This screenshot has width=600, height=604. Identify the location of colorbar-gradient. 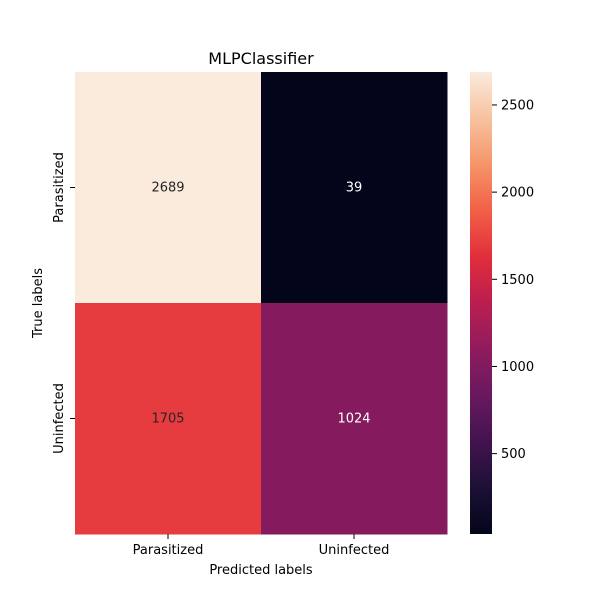
(481, 303).